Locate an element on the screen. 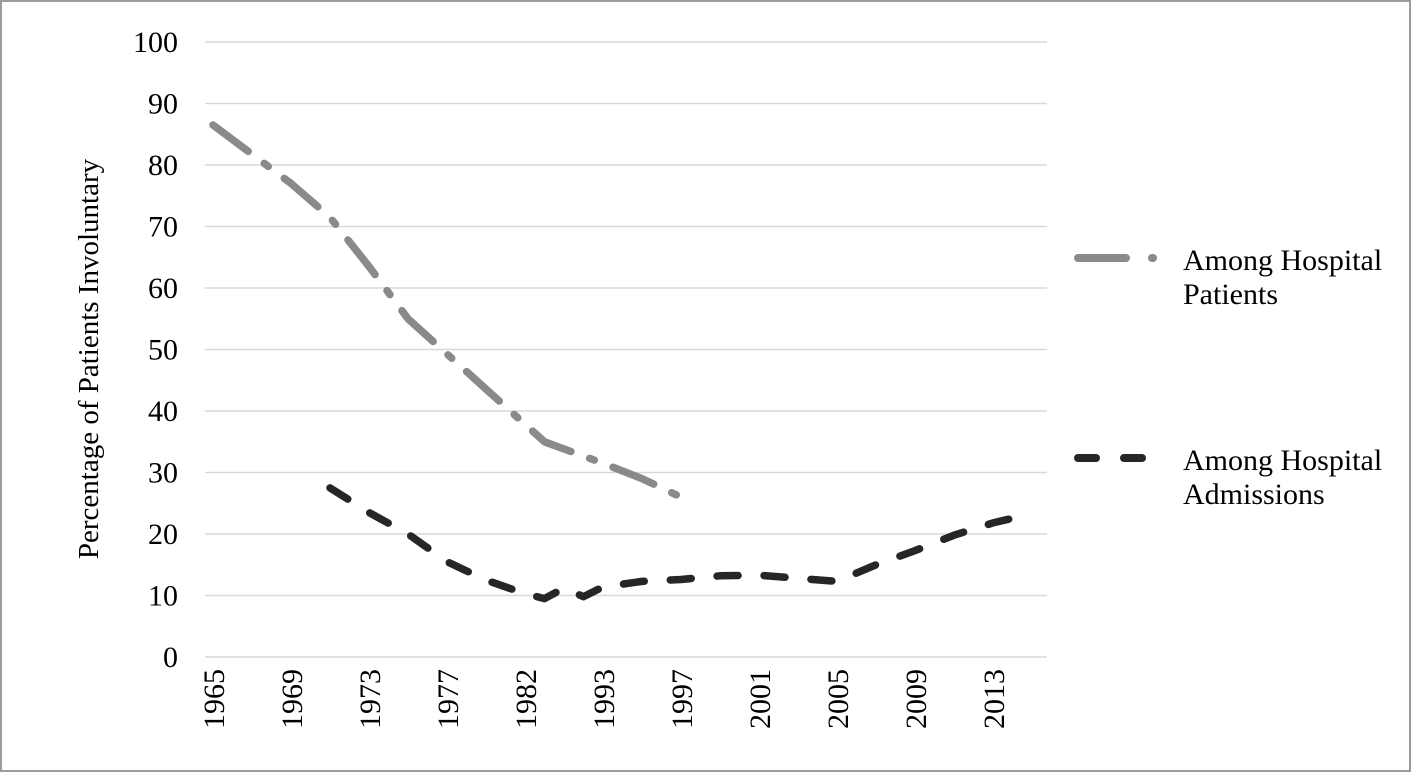 The width and height of the screenshot is (1411, 772). legend-label-patients: Among Hospital Patients is located at coordinates (1283, 277).